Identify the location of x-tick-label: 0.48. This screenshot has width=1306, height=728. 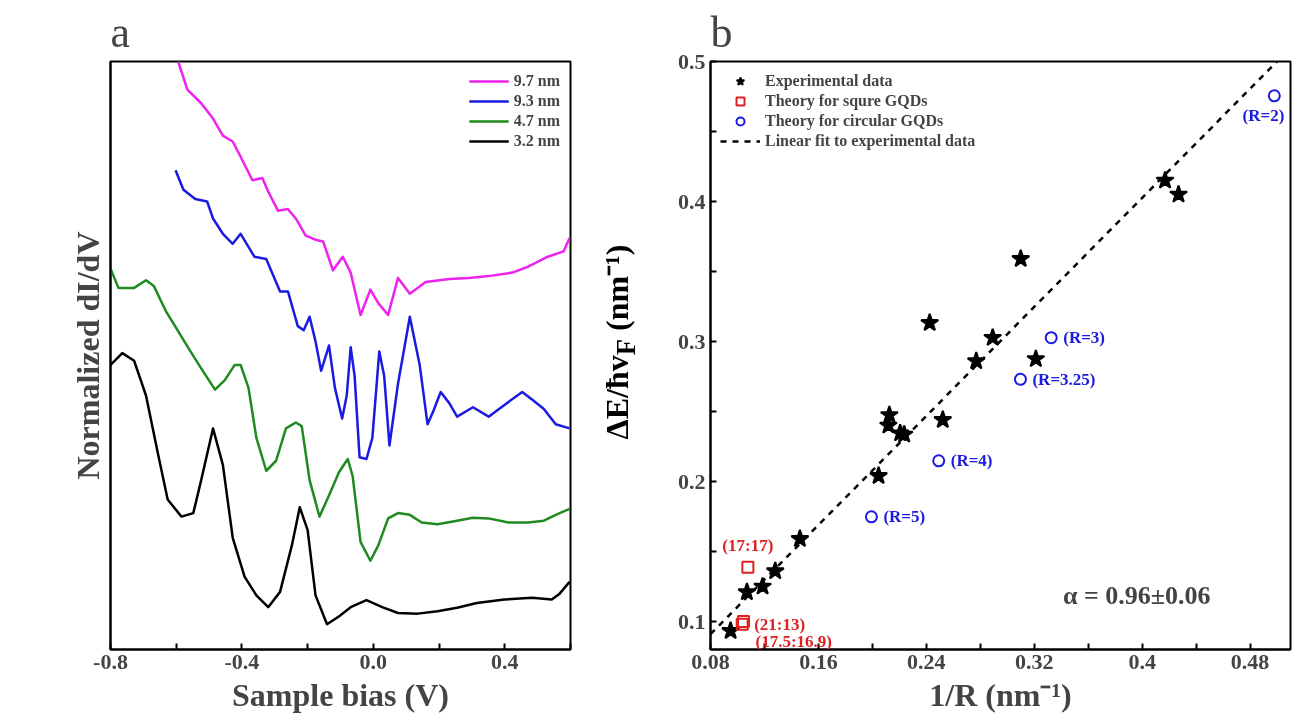
(1250, 661).